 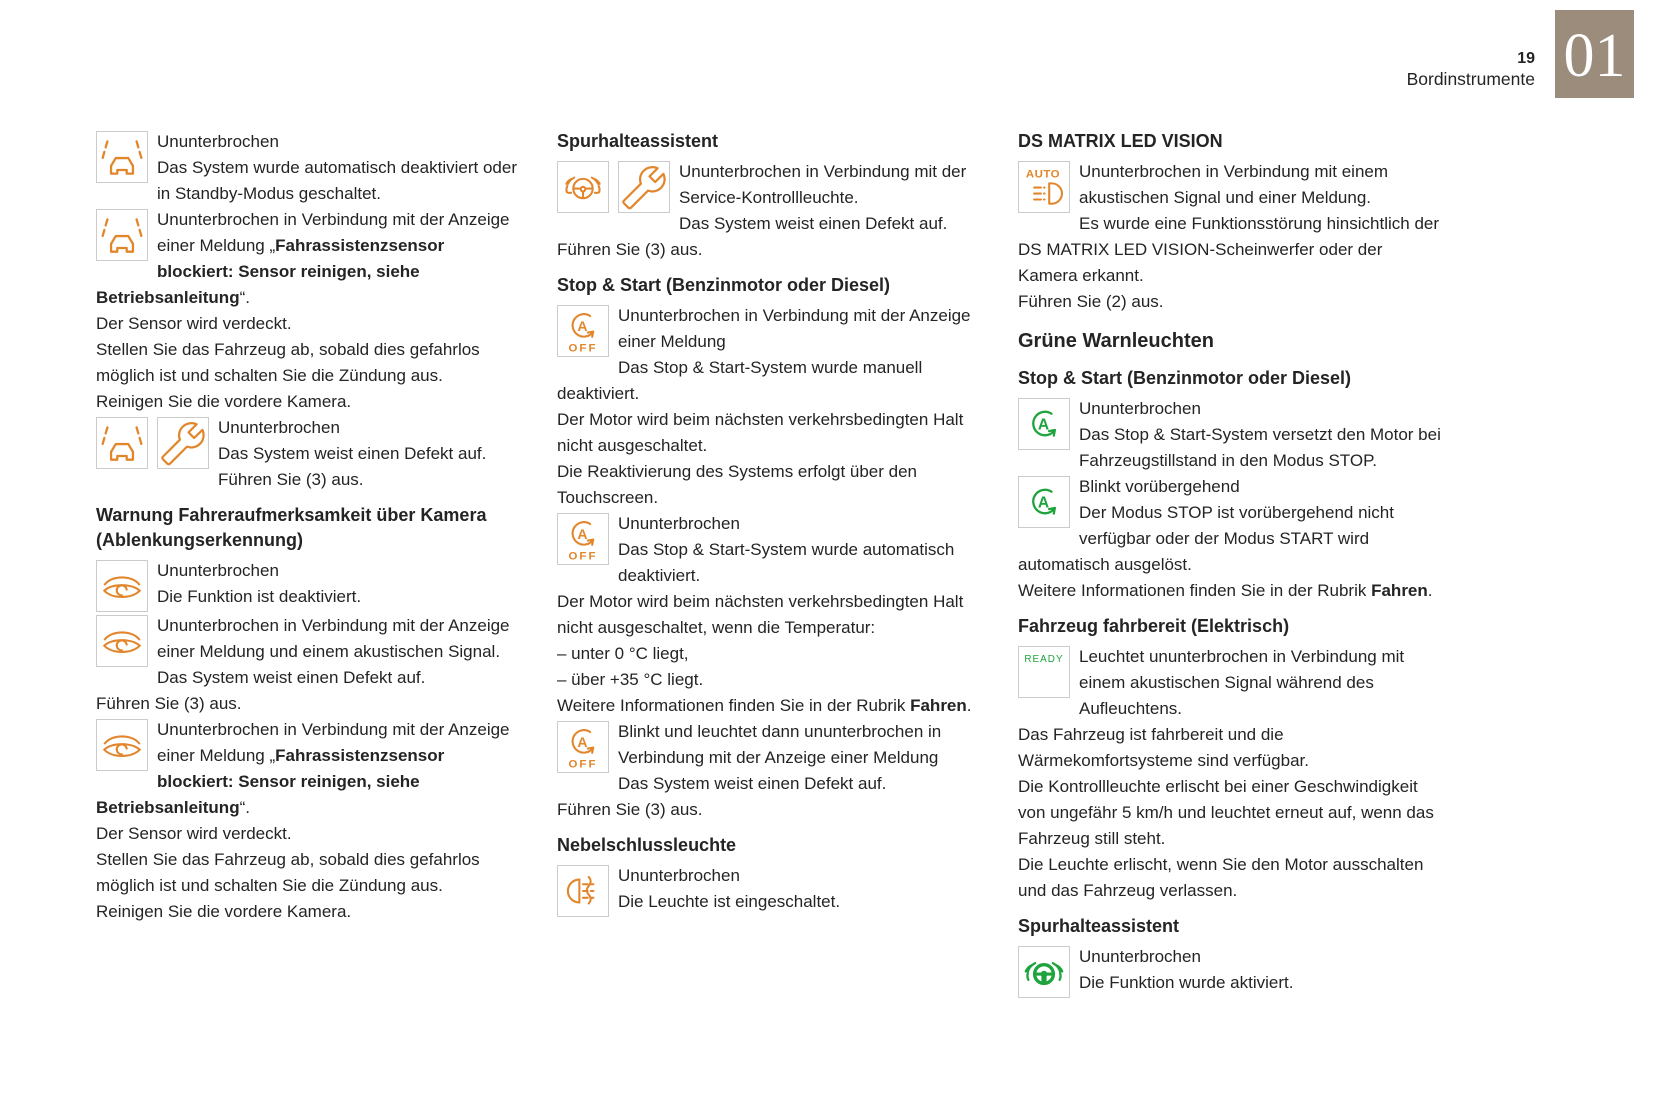 I want to click on chapter-number: 01, so click(x=1594, y=55).